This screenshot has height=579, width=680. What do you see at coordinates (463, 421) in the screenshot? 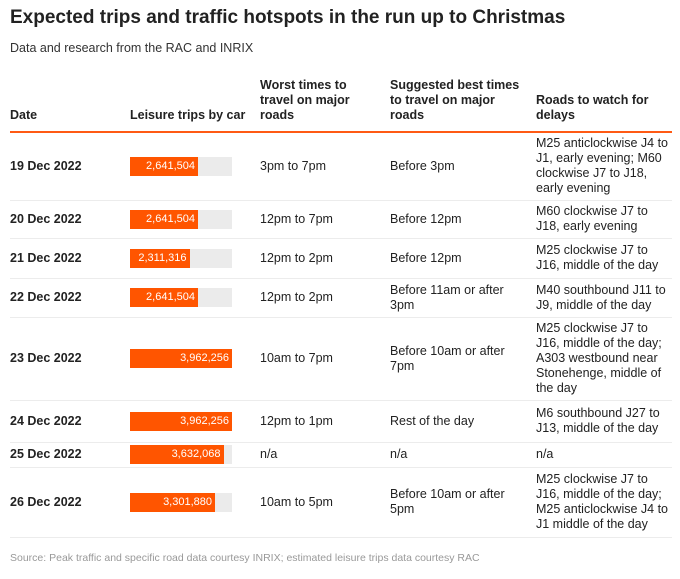
I see `best-times-cell: Rest of the day` at bounding box center [463, 421].